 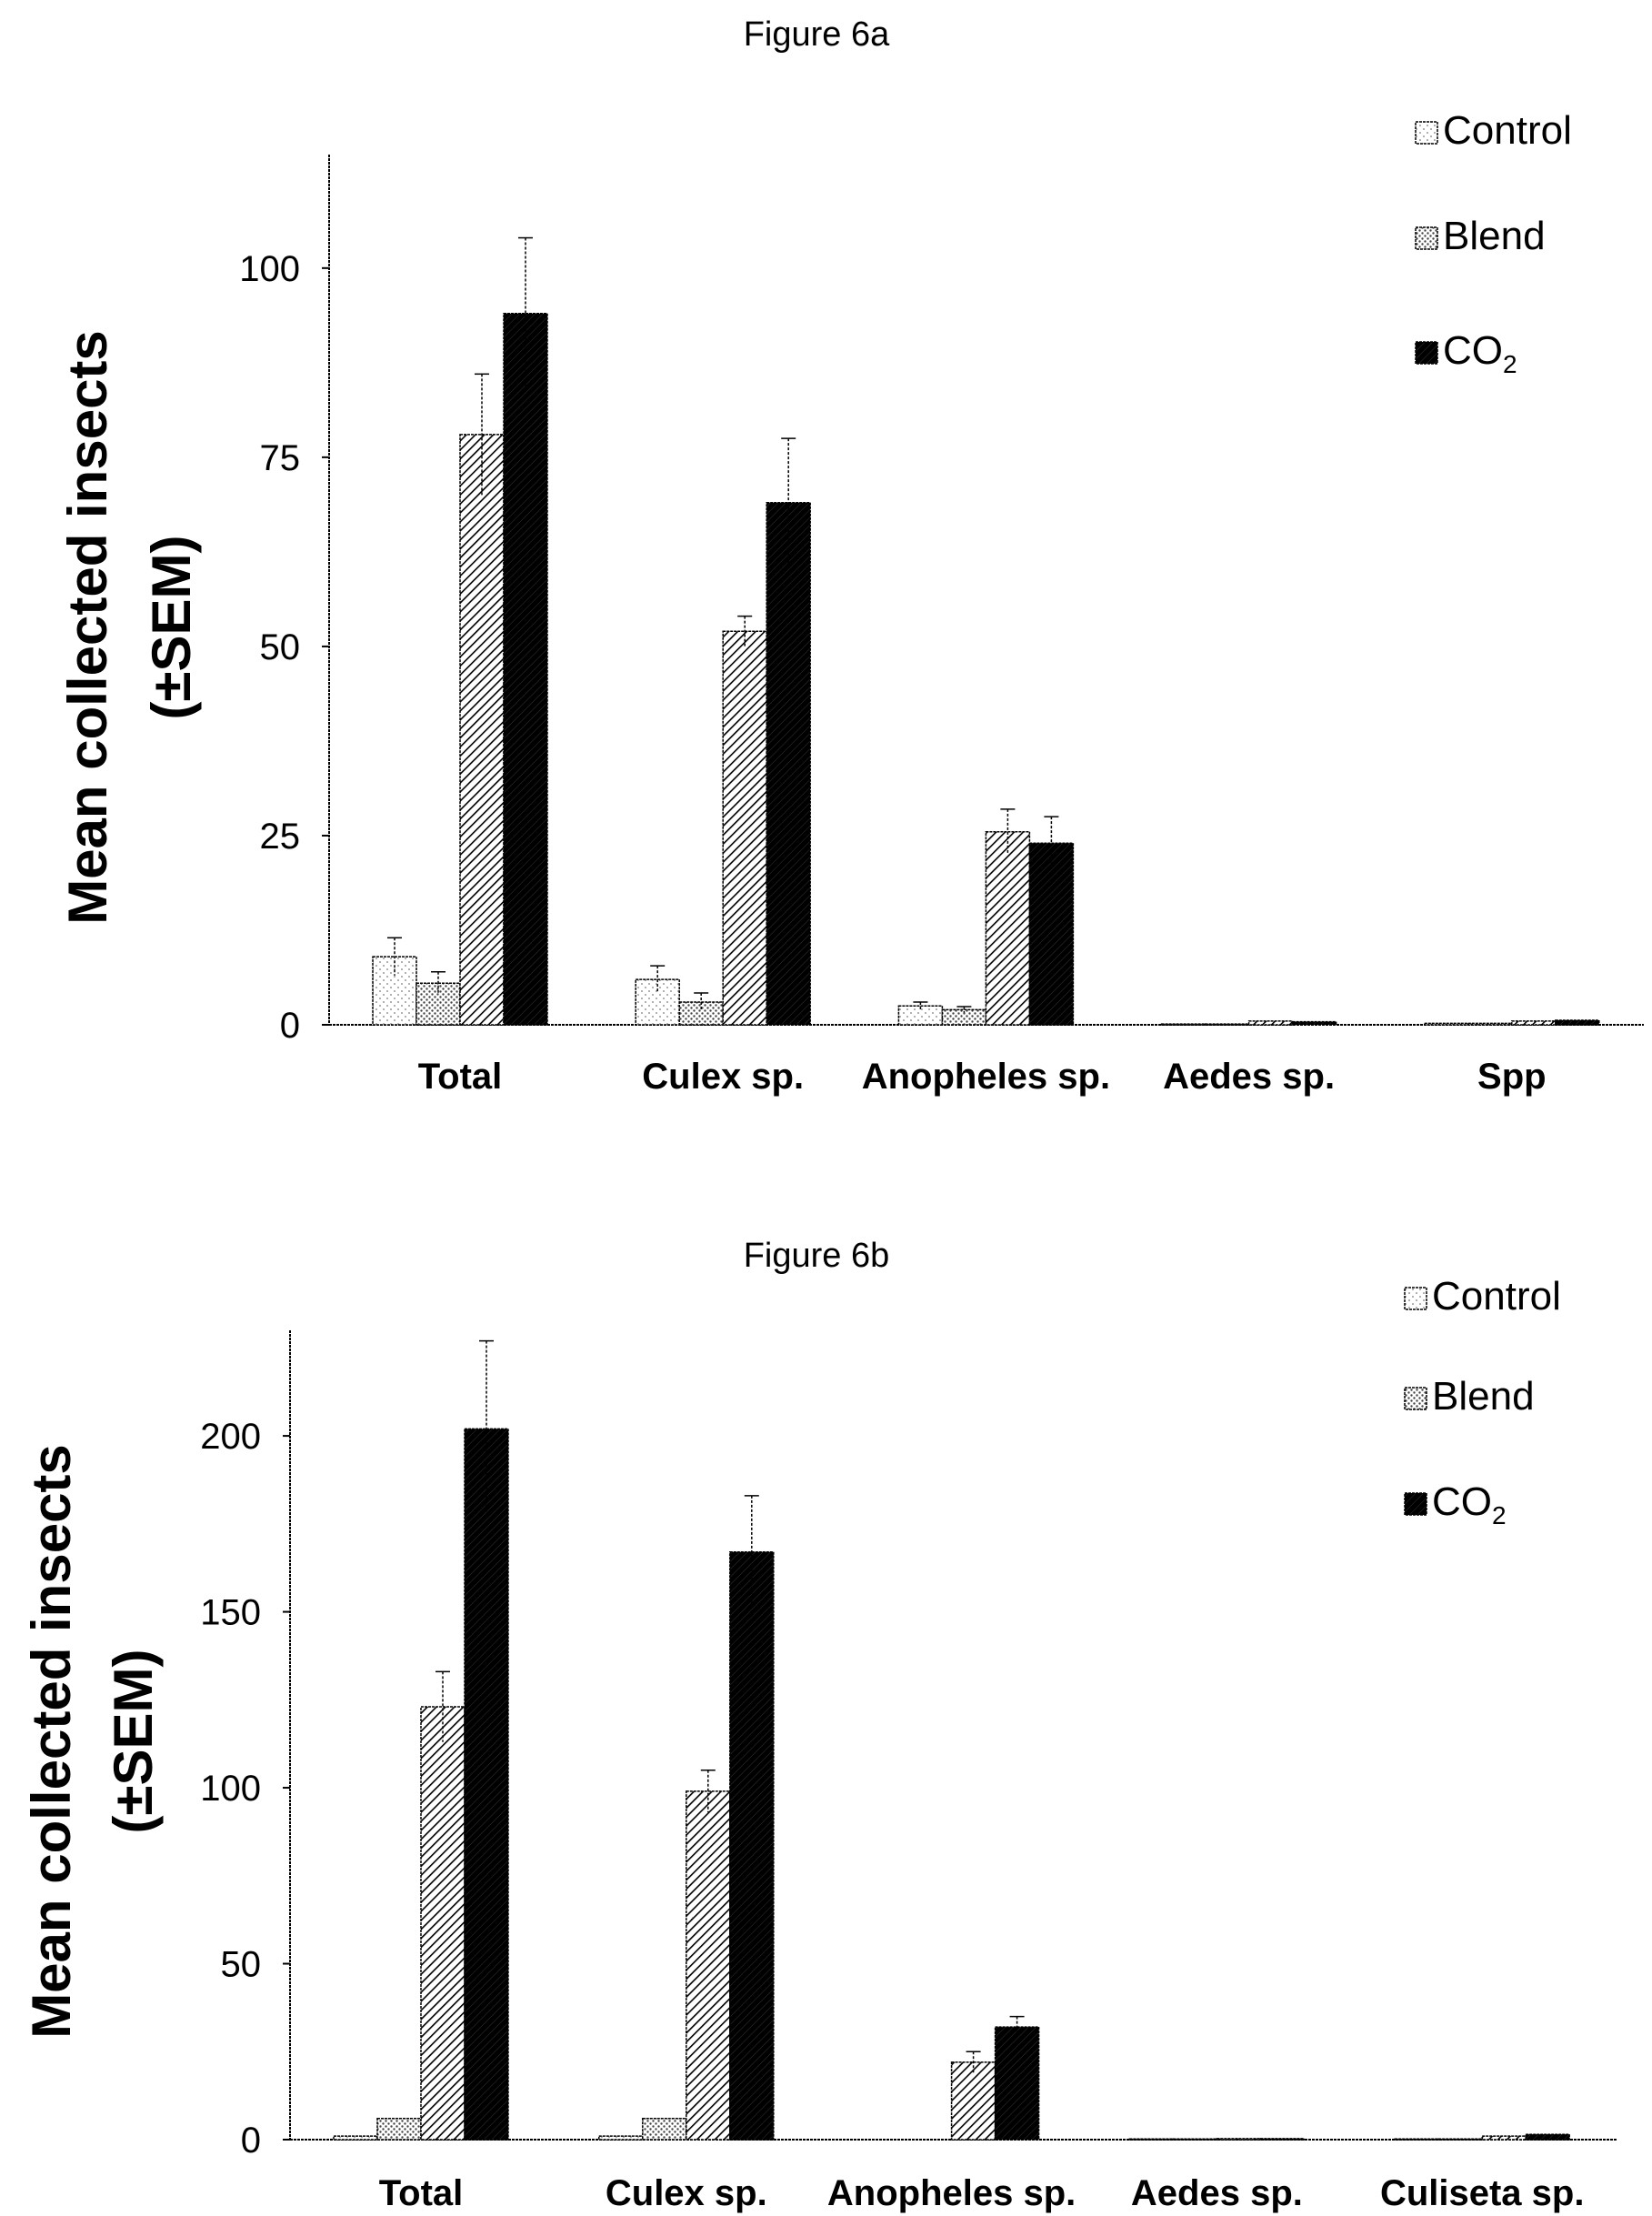 I want to click on figure-6b-title: Figure 6b, so click(x=817, y=1256).